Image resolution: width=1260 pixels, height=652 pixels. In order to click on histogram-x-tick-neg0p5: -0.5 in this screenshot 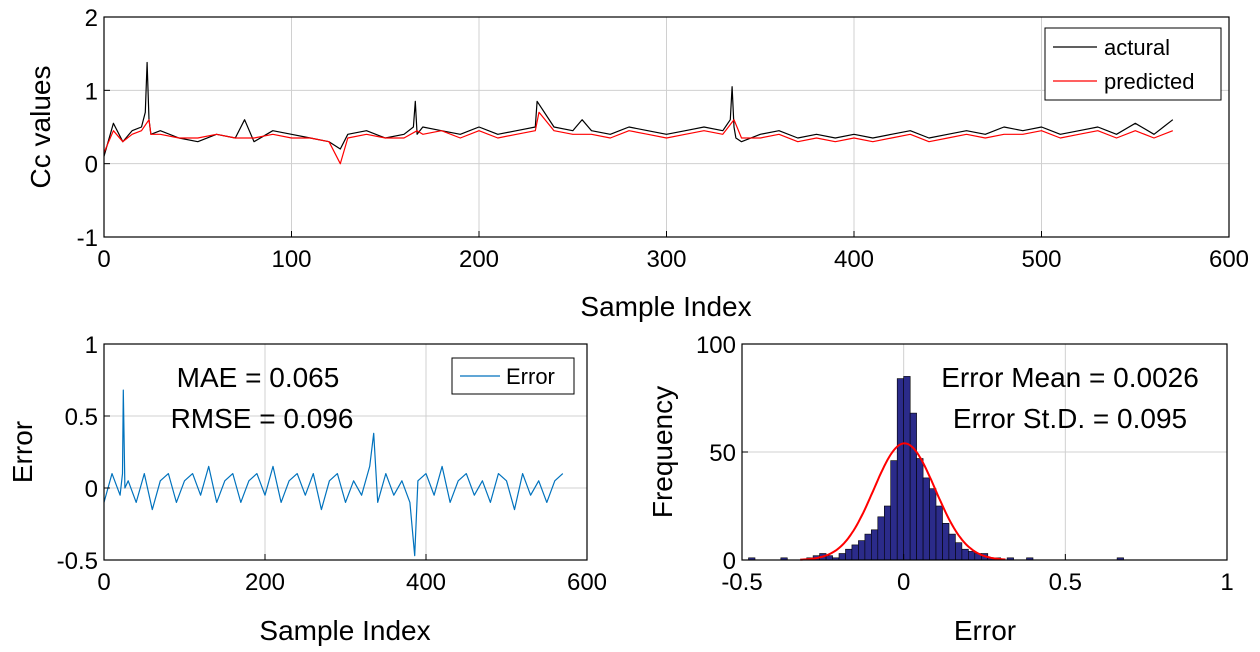, I will do `click(741, 582)`.